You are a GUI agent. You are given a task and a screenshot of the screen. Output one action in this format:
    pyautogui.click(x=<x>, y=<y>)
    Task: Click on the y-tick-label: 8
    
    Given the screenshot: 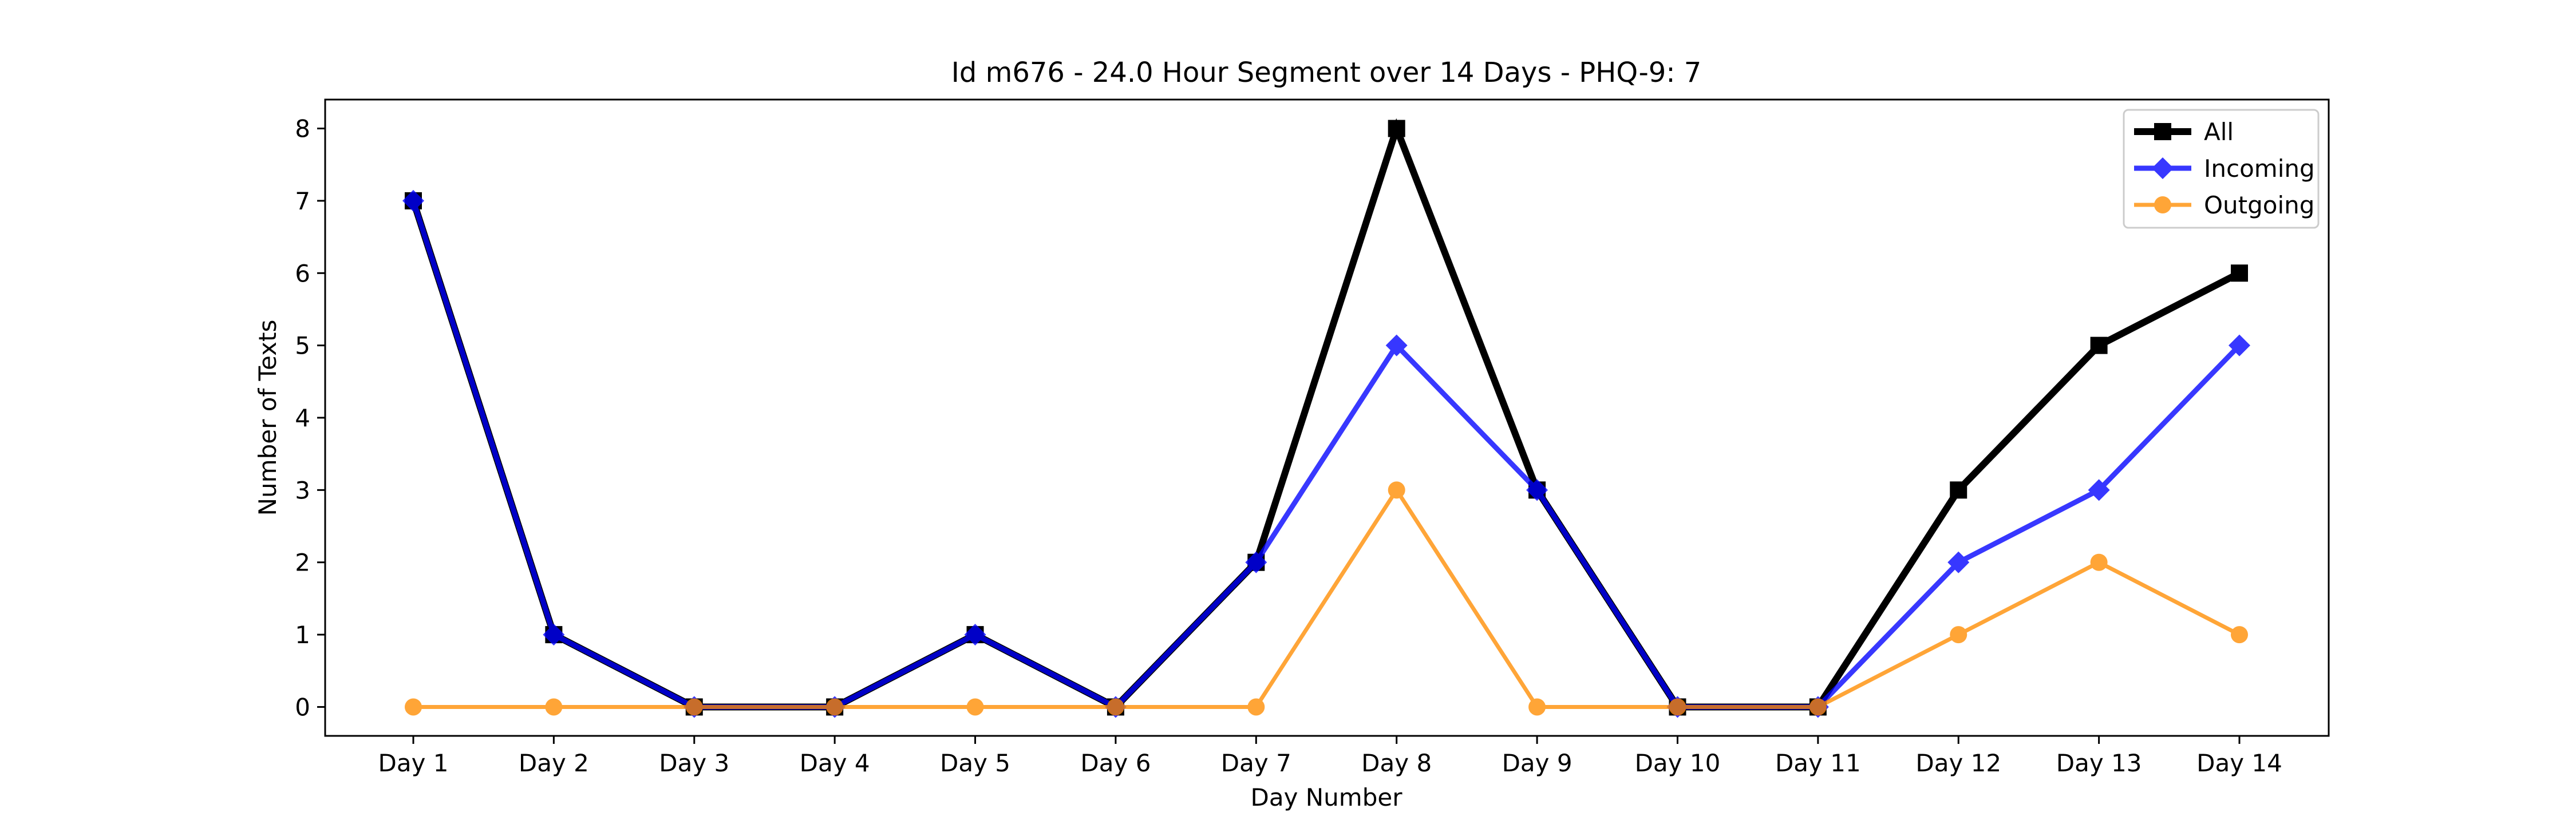 What is the action you would take?
    pyautogui.click(x=302, y=129)
    